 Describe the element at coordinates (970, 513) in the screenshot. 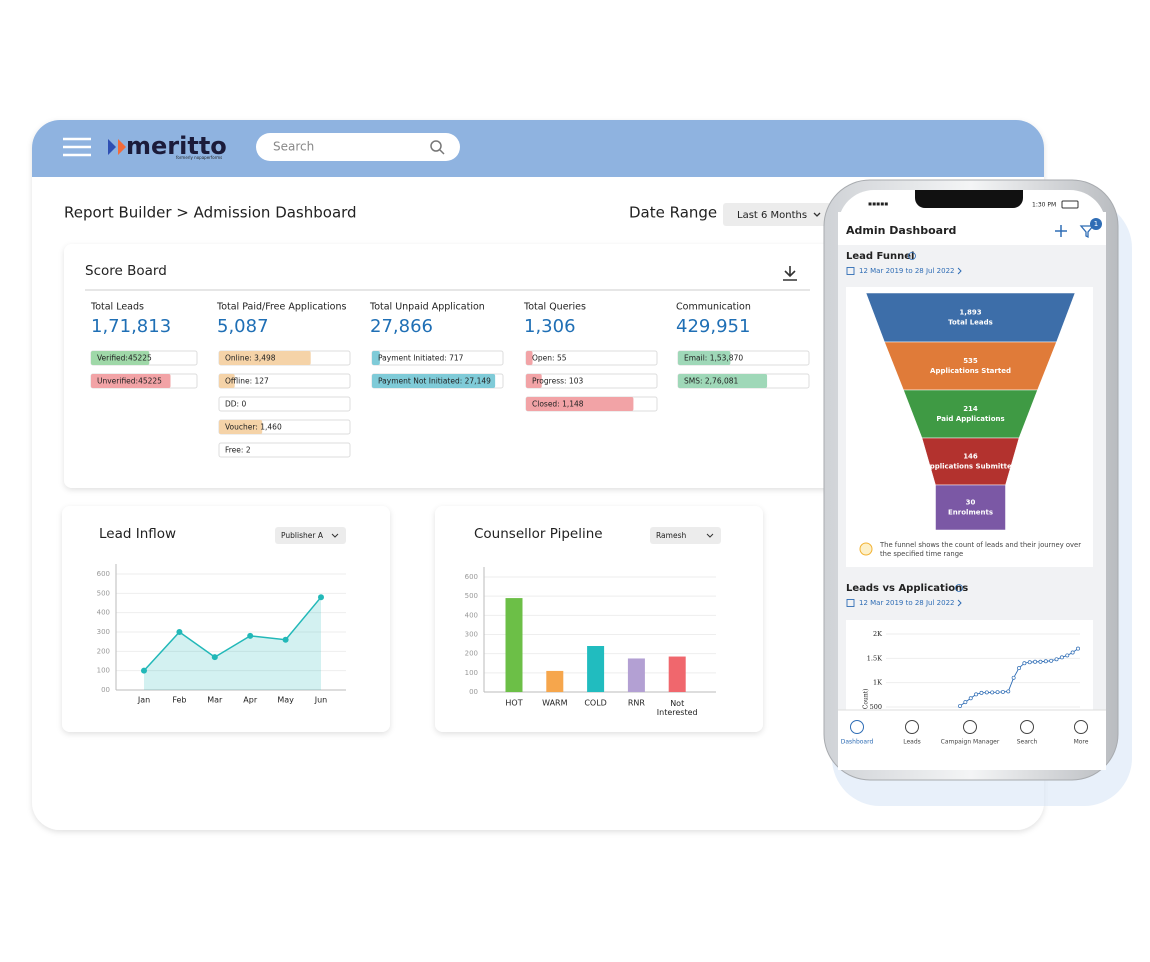

I see `funnel-label: Enrolments` at that location.